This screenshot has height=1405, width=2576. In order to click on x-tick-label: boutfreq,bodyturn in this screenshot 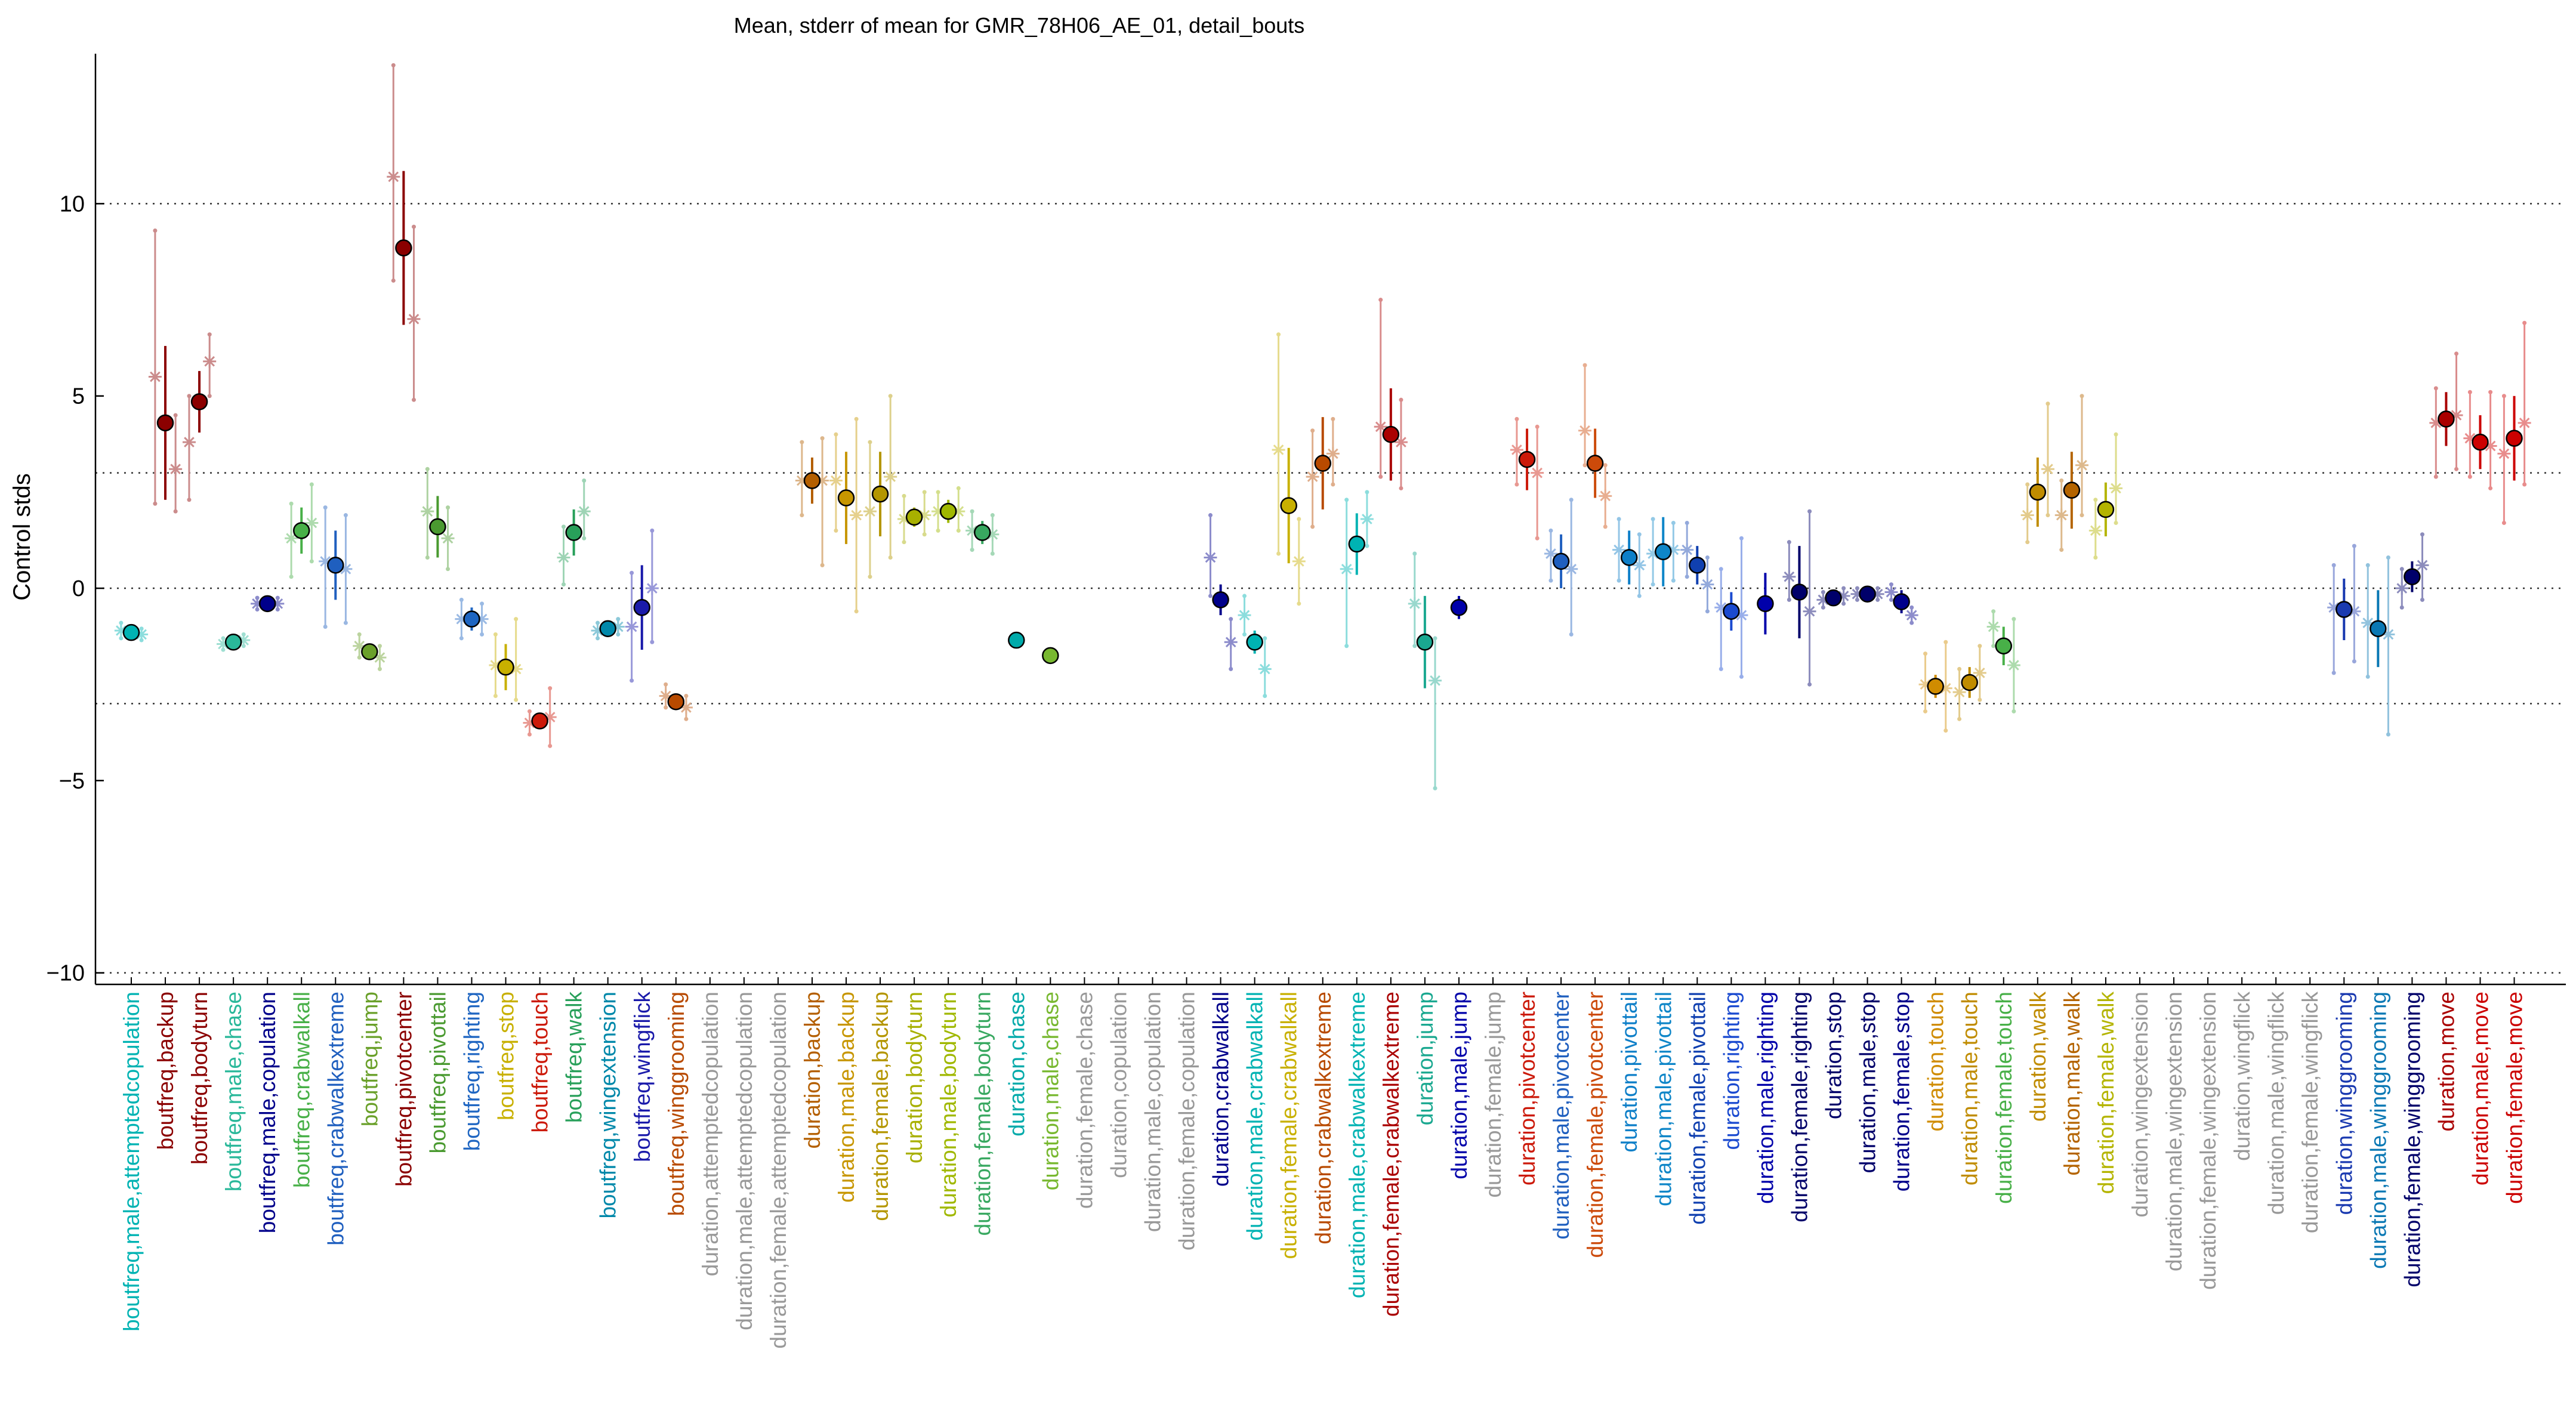, I will do `click(200, 1078)`.